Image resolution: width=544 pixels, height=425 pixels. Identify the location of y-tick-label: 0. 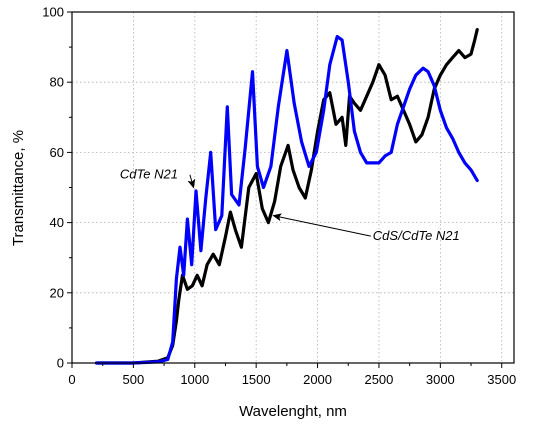
(60, 363).